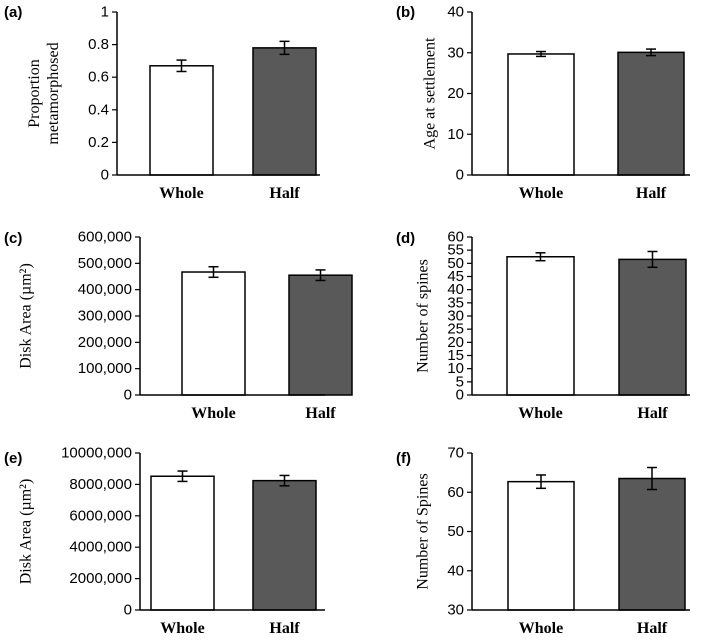 This screenshot has height=640, width=709. Describe the element at coordinates (105, 263) in the screenshot. I see `y-tick-label: 500,000` at that location.